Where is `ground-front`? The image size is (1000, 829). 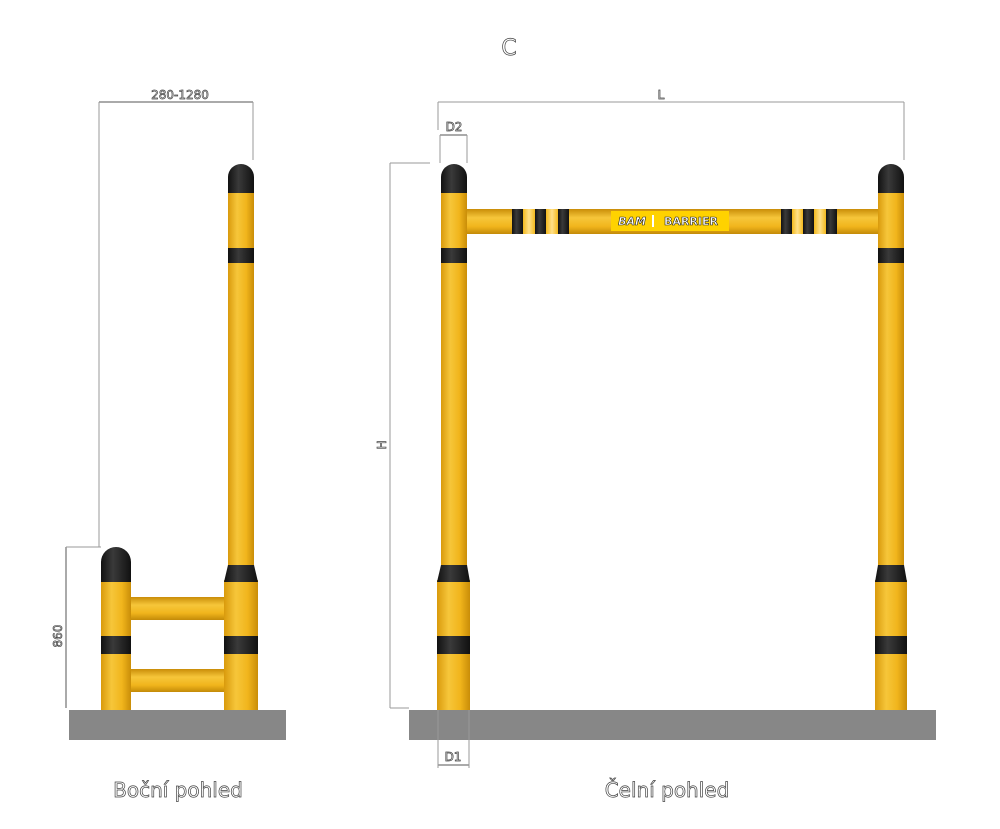
ground-front is located at coordinates (672, 725).